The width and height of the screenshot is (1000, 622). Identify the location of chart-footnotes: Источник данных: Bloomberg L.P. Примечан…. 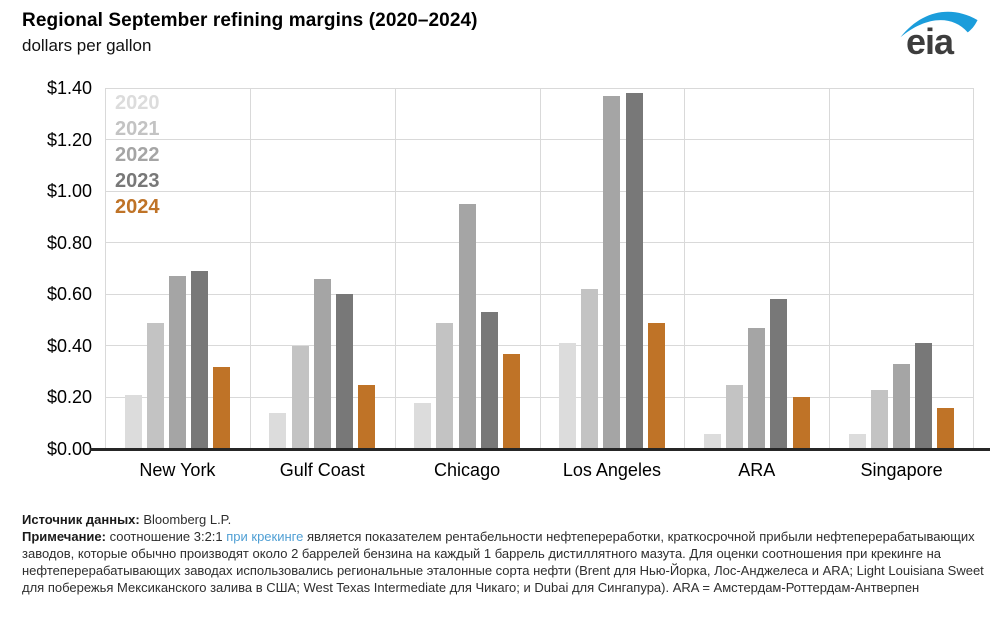
(505, 553).